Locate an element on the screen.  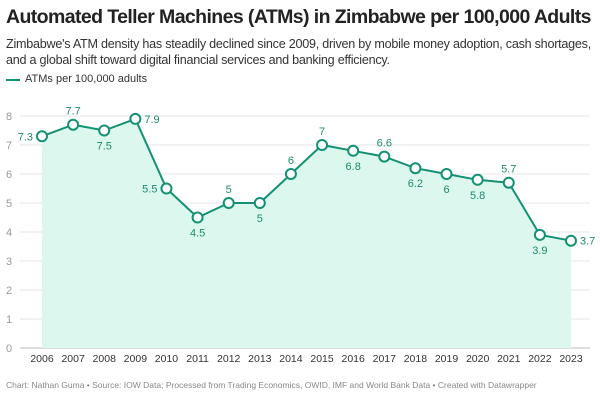
x-tick-label: 2020 is located at coordinates (478, 359).